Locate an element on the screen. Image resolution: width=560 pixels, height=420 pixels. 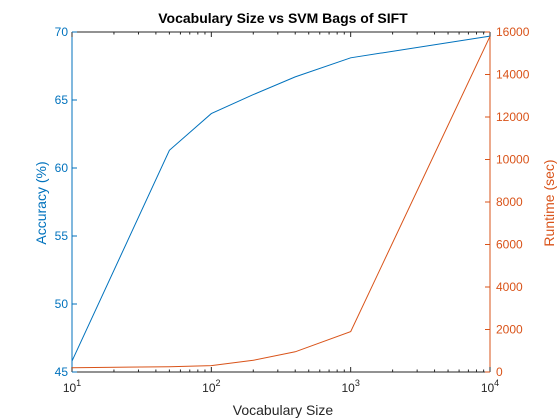
y-left-tick-label: 65 is located at coordinates (62, 100).